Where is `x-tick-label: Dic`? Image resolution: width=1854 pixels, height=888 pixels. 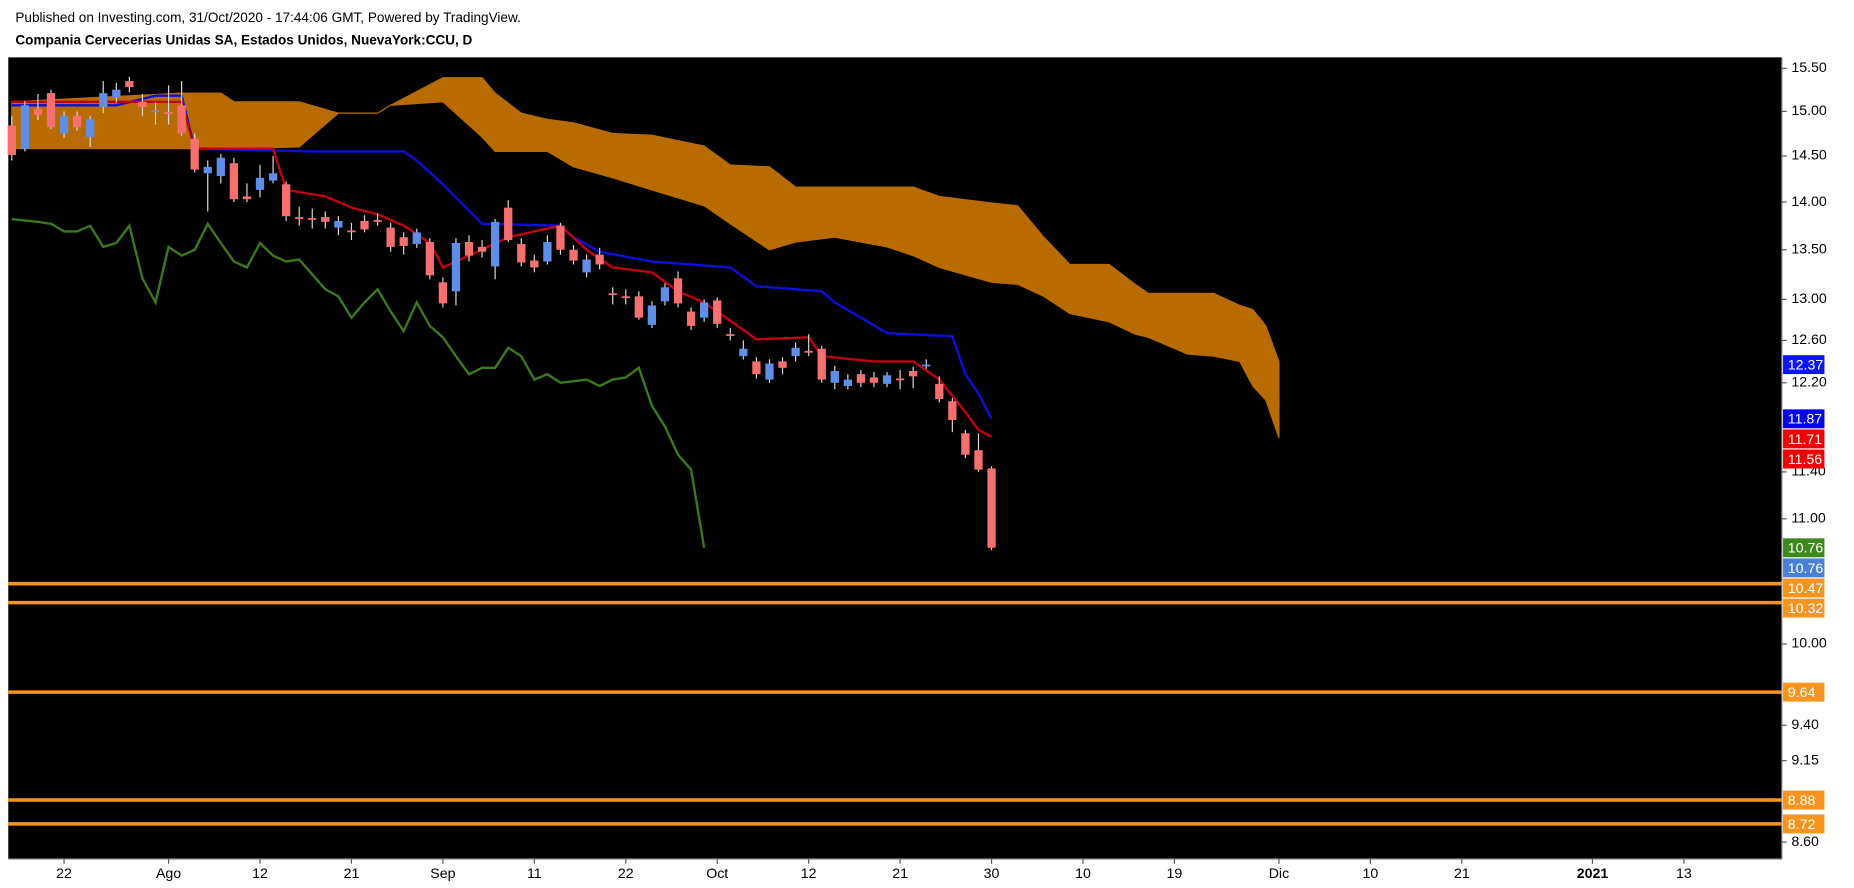 x-tick-label: Dic is located at coordinates (1279, 874).